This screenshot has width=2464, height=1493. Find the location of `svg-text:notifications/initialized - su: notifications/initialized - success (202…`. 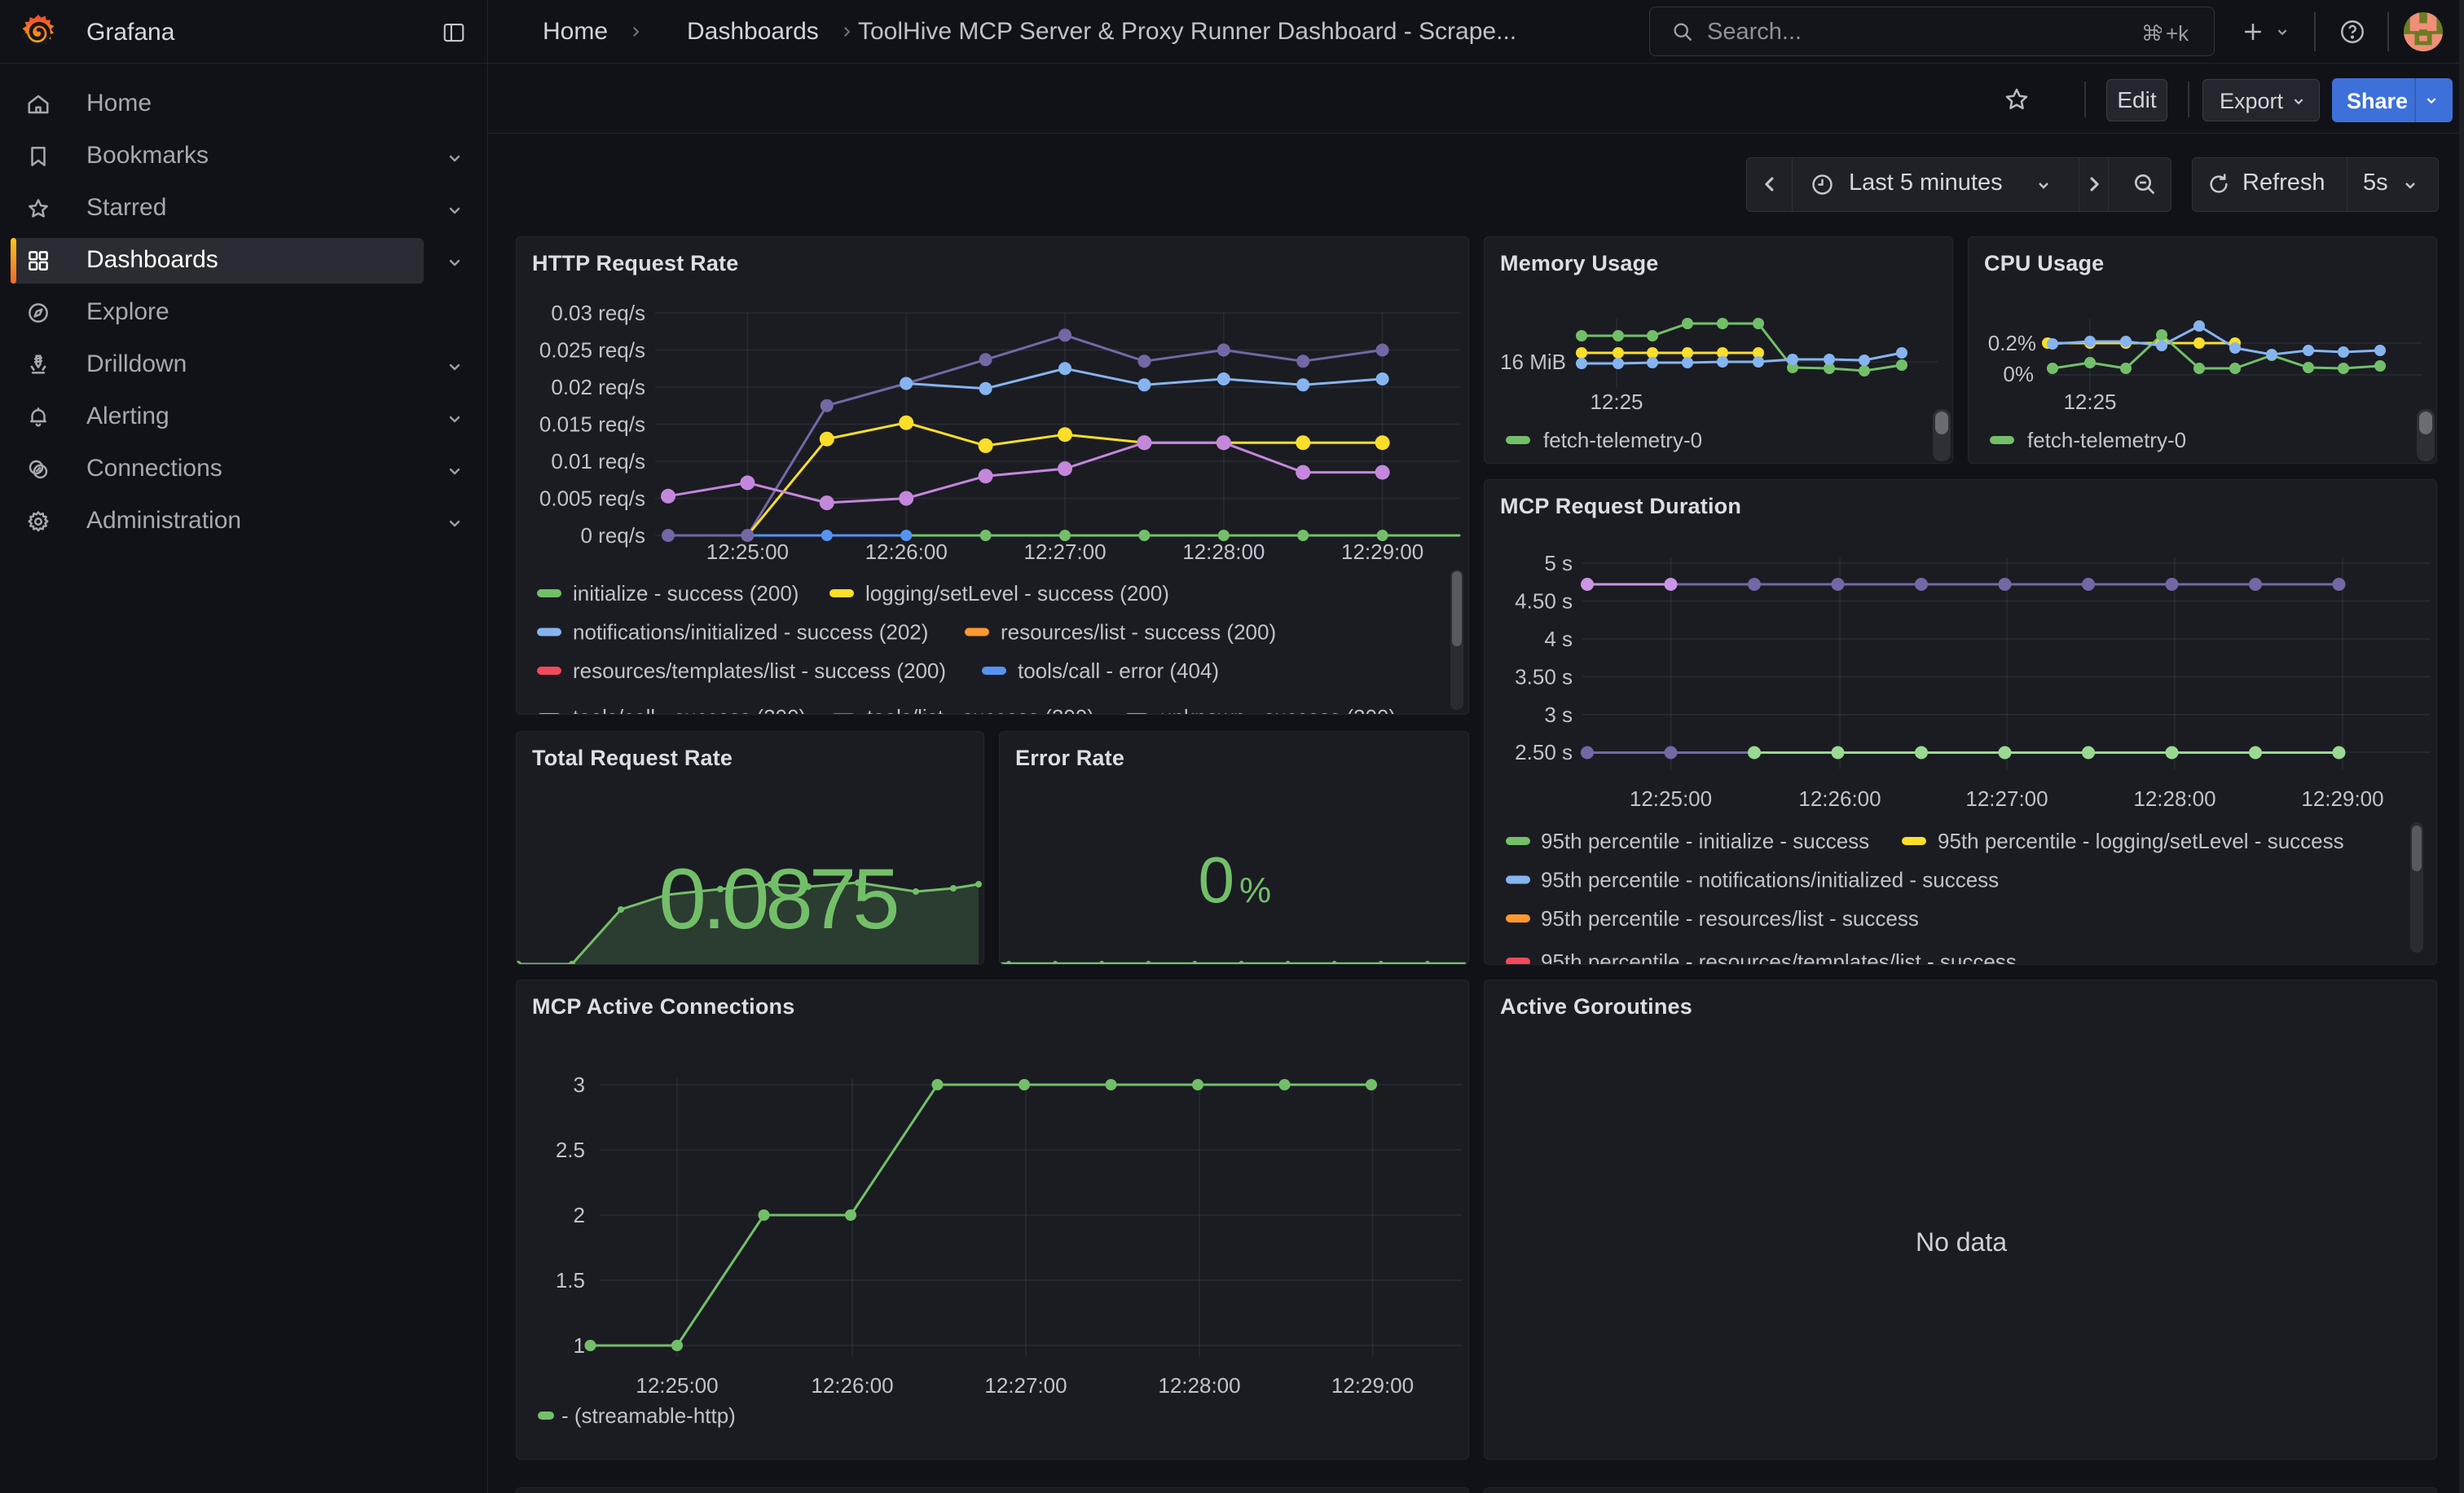

svg-text:notifications/initialized - su: notifications/initialized - success (202… is located at coordinates (750, 632).